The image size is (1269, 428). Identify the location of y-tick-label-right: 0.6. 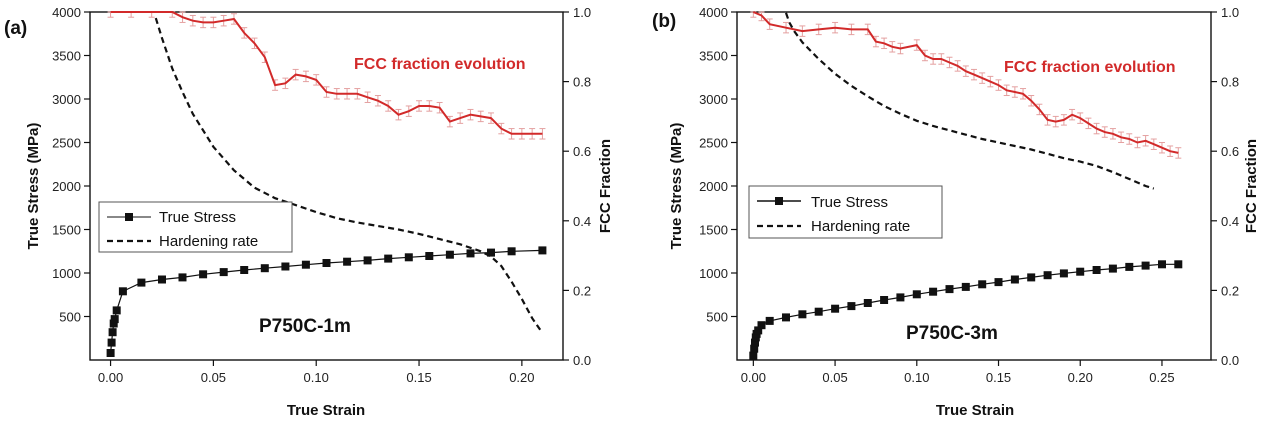
(1230, 151).